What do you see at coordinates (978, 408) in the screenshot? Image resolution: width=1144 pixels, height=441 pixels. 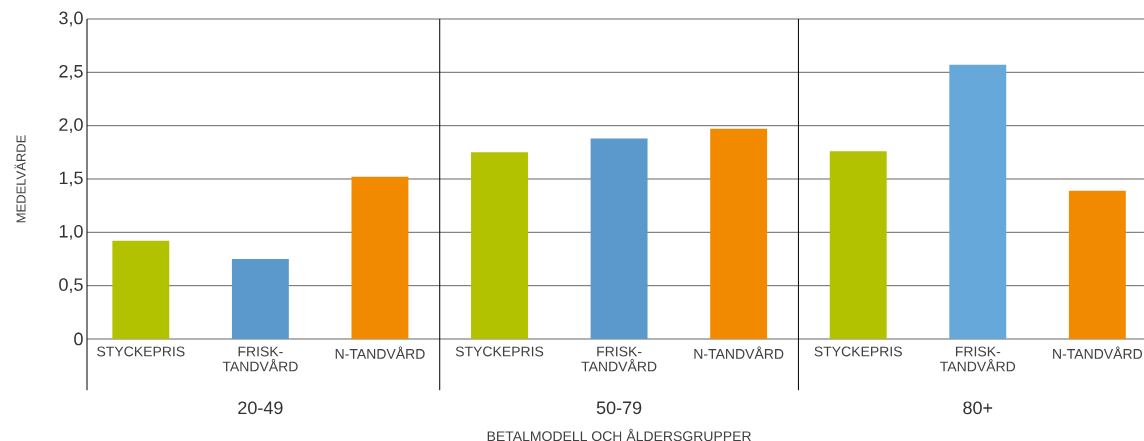 I see `text: 80+` at bounding box center [978, 408].